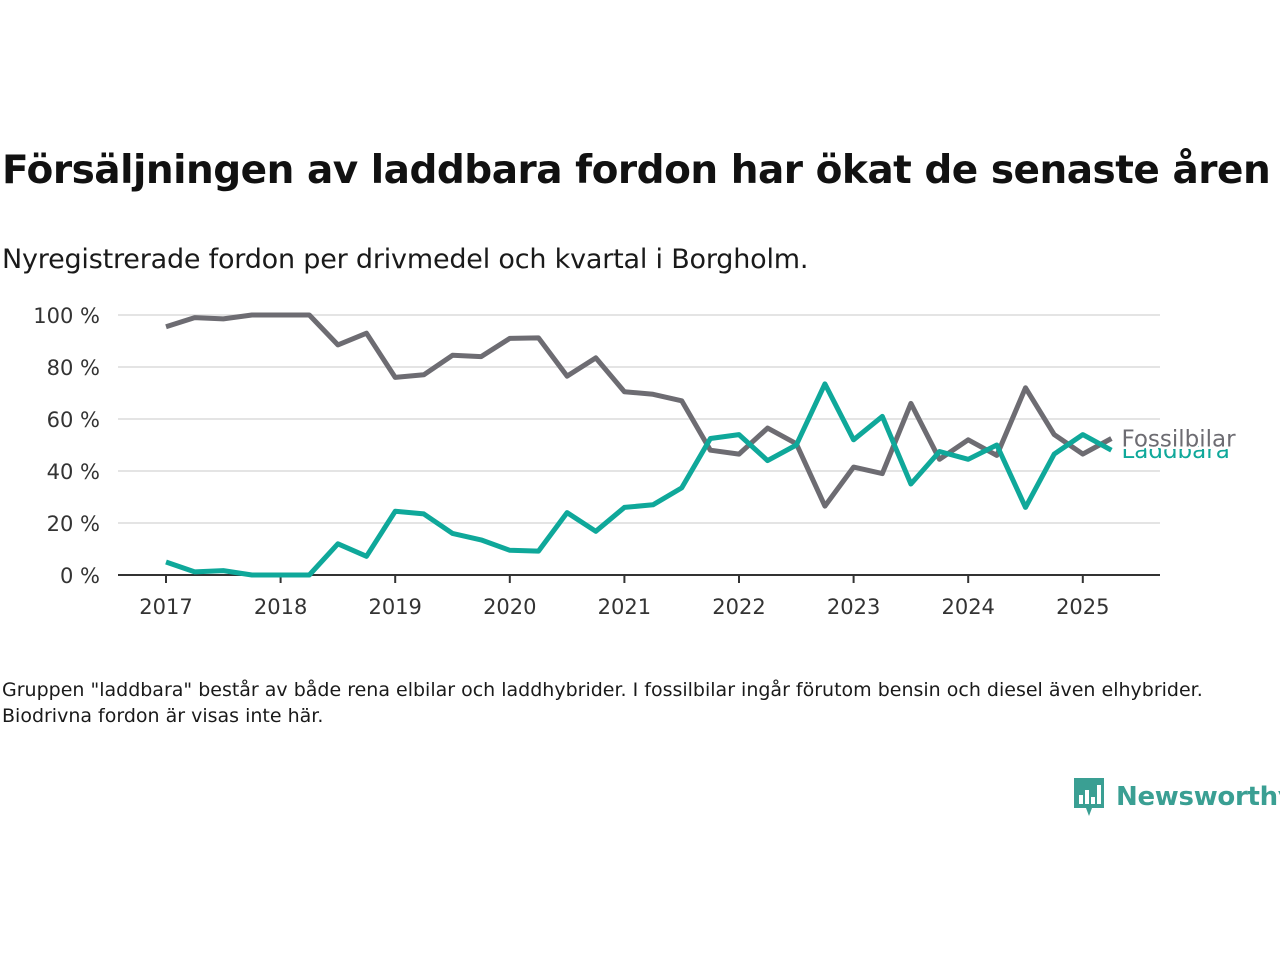  Describe the element at coordinates (967, 607) in the screenshot. I see `x-tick-label: 2024` at that location.